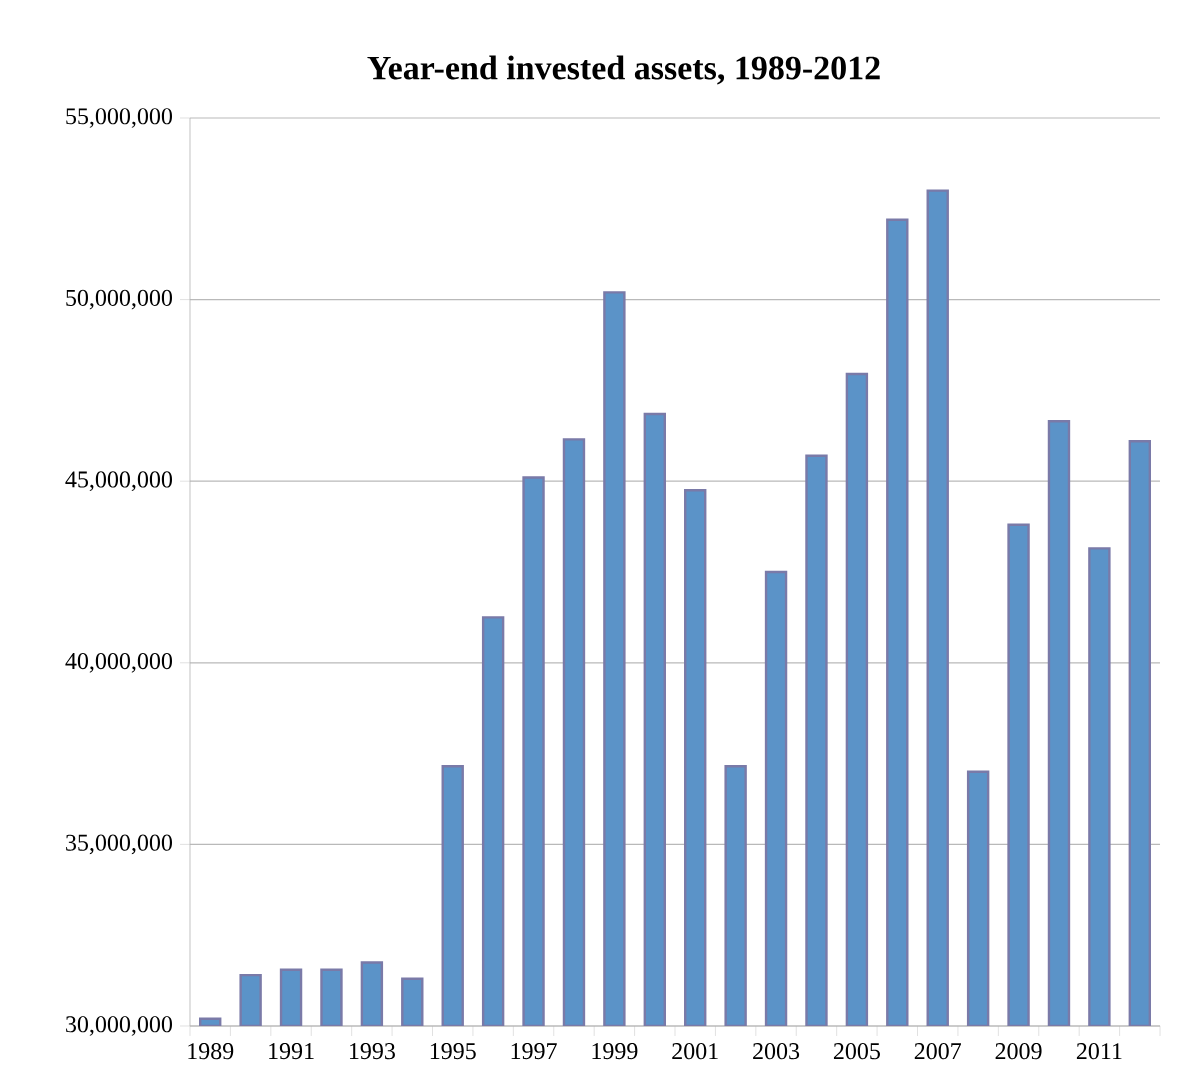  I want to click on chart-title: Year-end invested assets, 1989-2012, so click(623, 70).